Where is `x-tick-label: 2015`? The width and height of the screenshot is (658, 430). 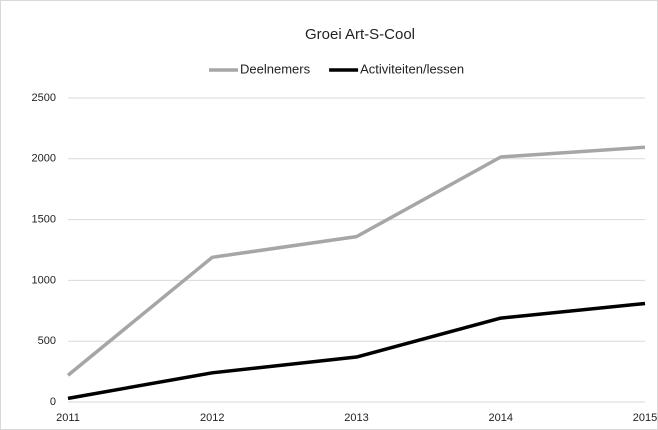 x-tick-label: 2015 is located at coordinates (645, 418).